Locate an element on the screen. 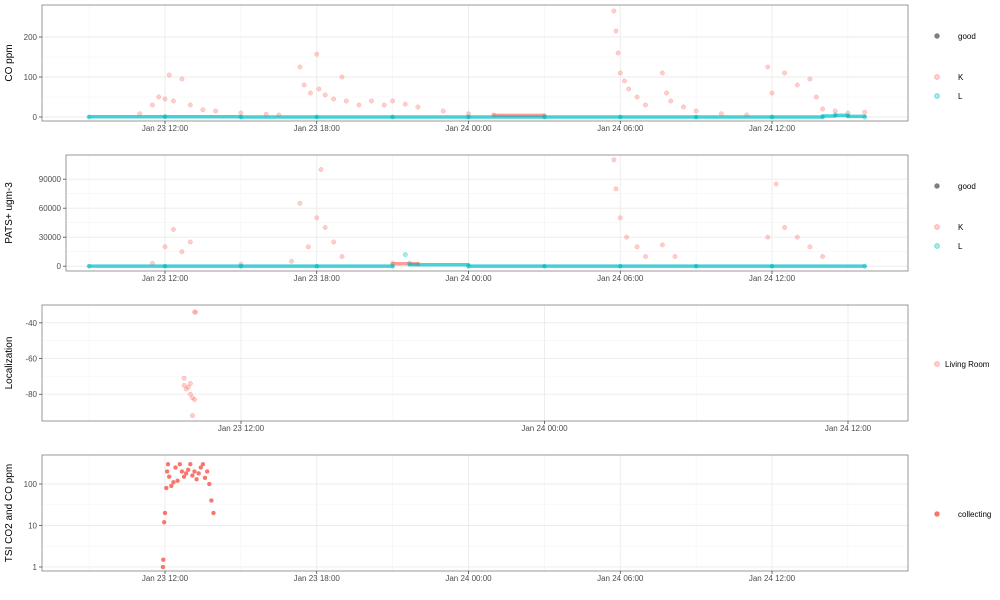 The height and width of the screenshot is (600, 1000). legend-label-living-room: Living Room is located at coordinates (967, 364).